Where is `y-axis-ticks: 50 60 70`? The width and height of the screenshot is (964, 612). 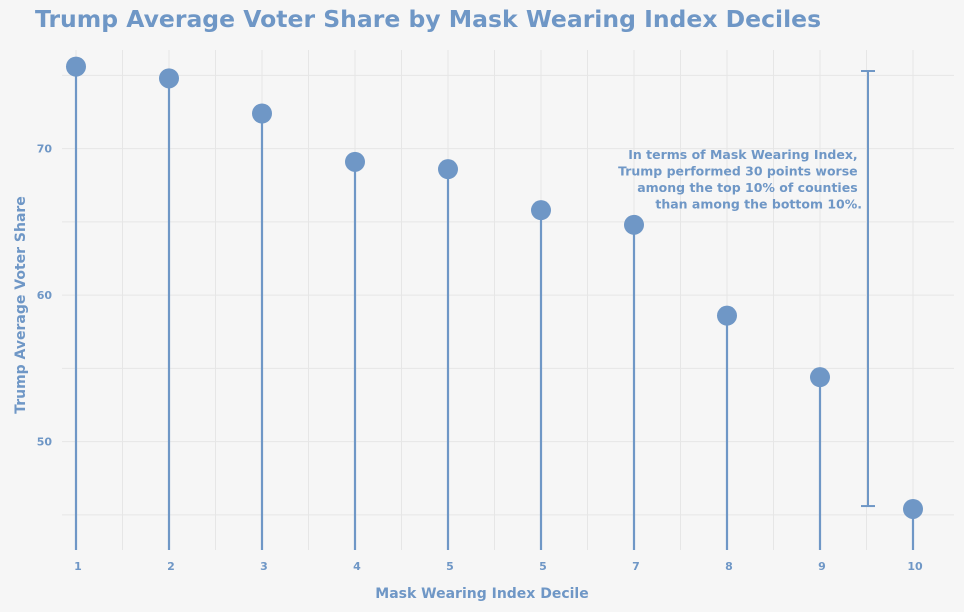
y-axis-ticks: 50 60 70 is located at coordinates (45, 296).